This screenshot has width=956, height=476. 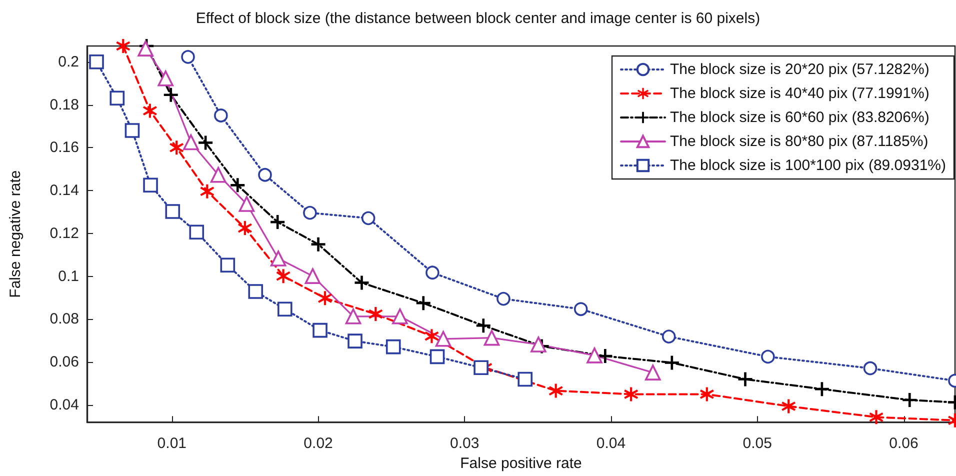 I want to click on y-tick-label: 0.14, so click(x=64, y=191).